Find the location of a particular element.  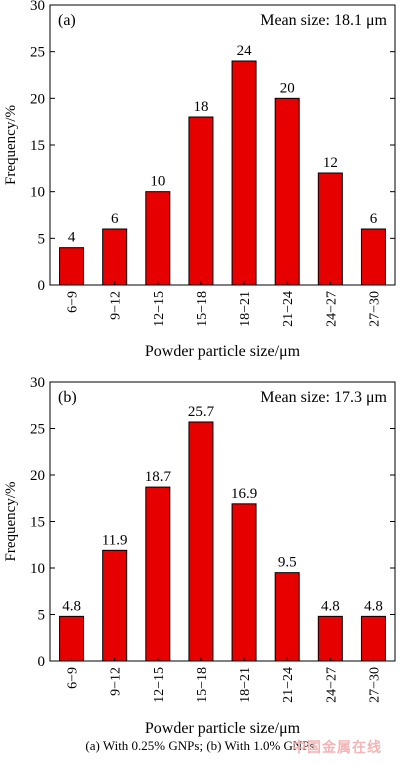

panel-b-ytick-label: 20 is located at coordinates (37, 476).